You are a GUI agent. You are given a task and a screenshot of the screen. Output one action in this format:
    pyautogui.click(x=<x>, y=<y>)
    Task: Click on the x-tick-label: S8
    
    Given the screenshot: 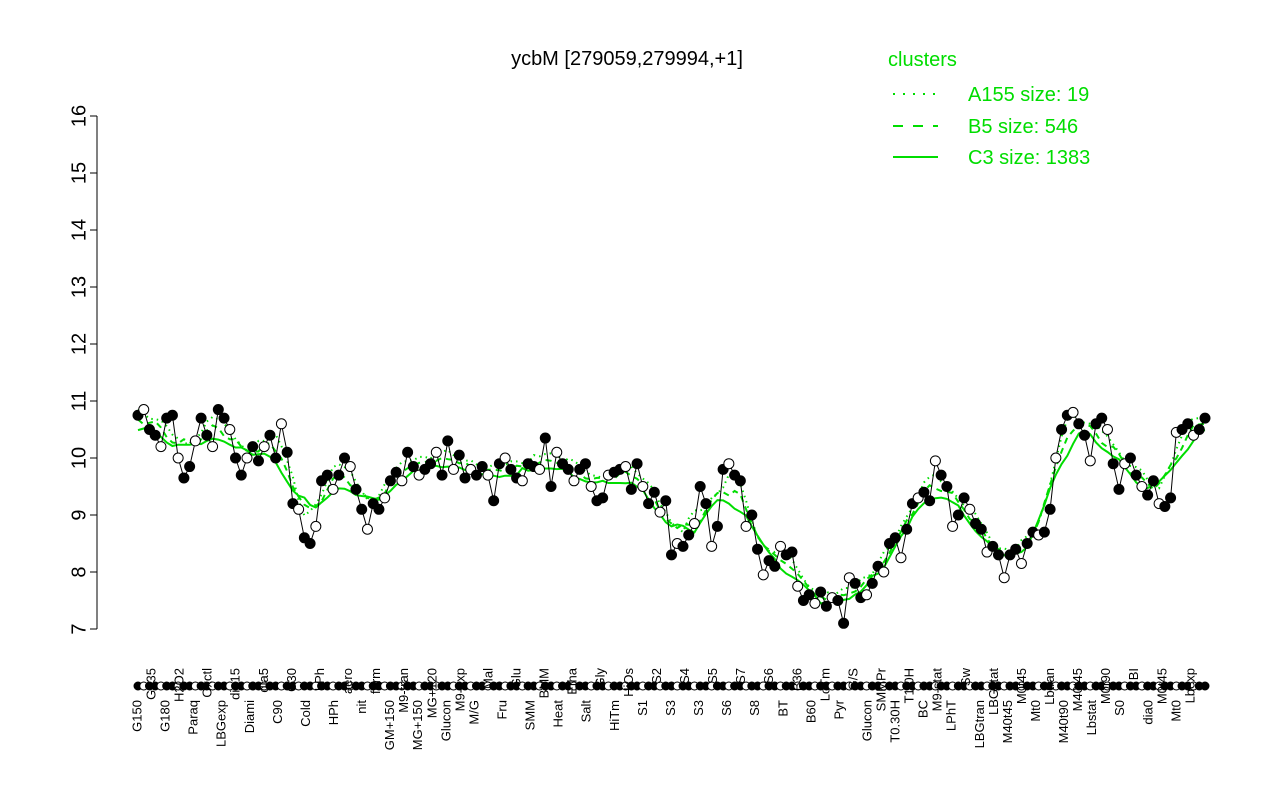 What is the action you would take?
    pyautogui.click(x=754, y=708)
    